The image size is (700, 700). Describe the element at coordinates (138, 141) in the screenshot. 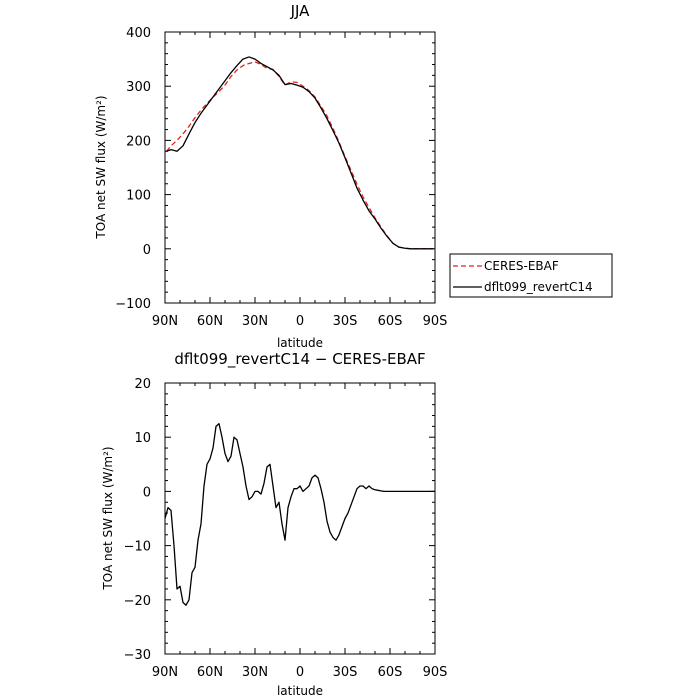

I see `upper-y-tick-label: 200` at that location.